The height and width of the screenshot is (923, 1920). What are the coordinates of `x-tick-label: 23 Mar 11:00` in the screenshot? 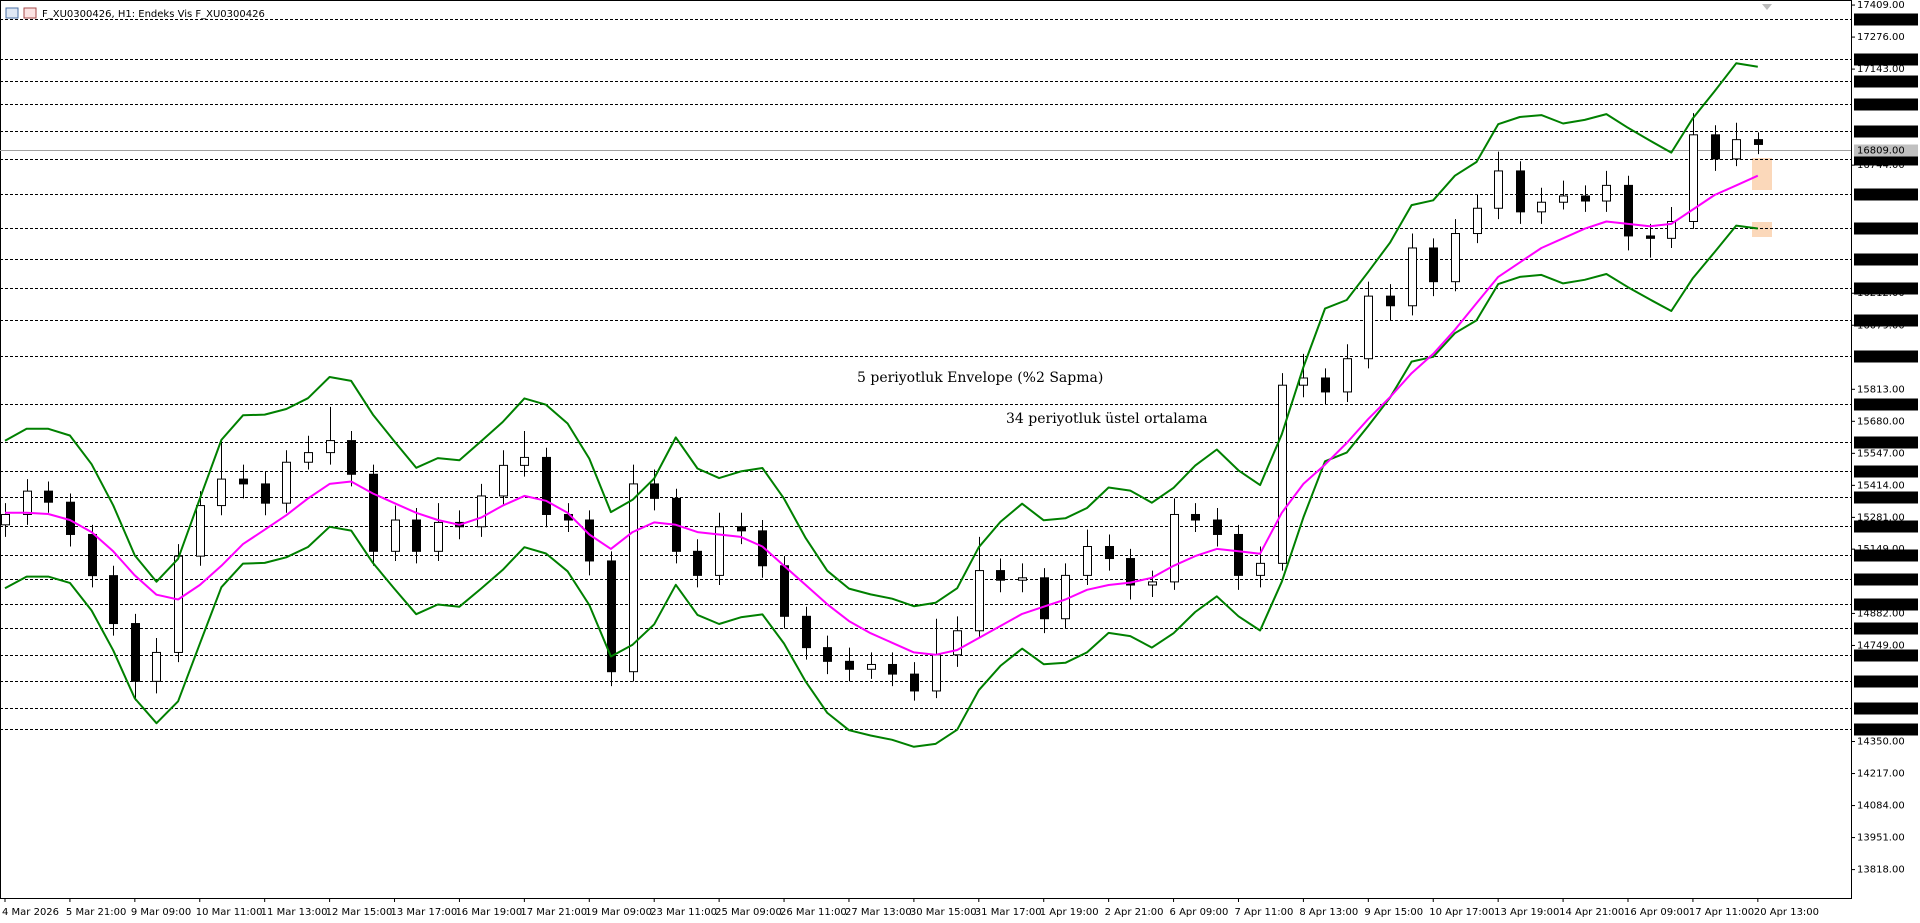 It's located at (683, 912).